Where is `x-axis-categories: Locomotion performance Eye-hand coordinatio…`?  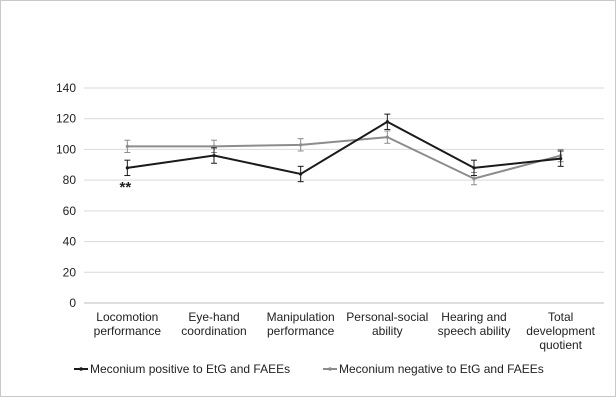
x-axis-categories: Locomotion performance Eye-hand coordinatio… is located at coordinates (345, 331).